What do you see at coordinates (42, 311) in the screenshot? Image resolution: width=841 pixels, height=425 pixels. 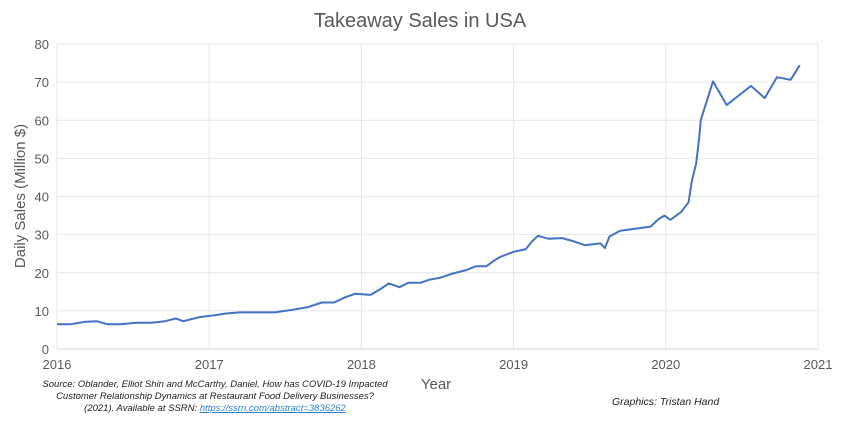 I see `y-tick-label: 10` at bounding box center [42, 311].